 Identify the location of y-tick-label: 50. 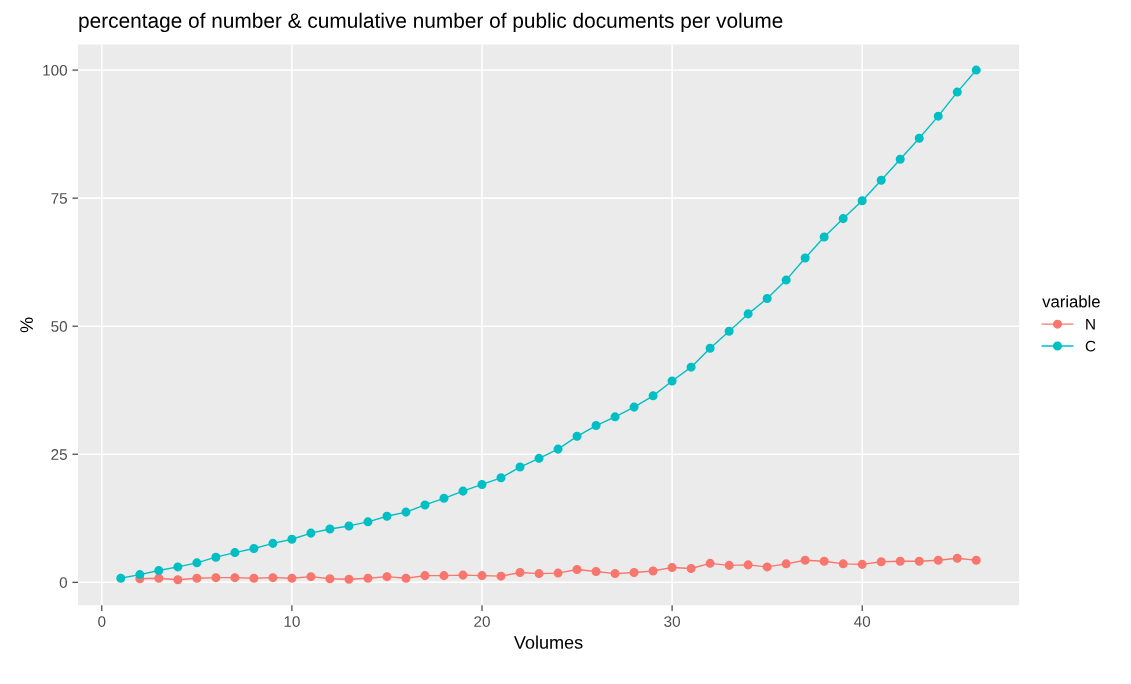
(59, 326).